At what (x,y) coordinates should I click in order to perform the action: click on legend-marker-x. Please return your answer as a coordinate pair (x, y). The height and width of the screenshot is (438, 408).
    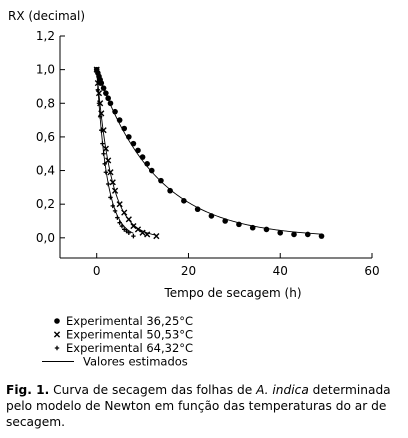
    Looking at the image, I should click on (57, 334).